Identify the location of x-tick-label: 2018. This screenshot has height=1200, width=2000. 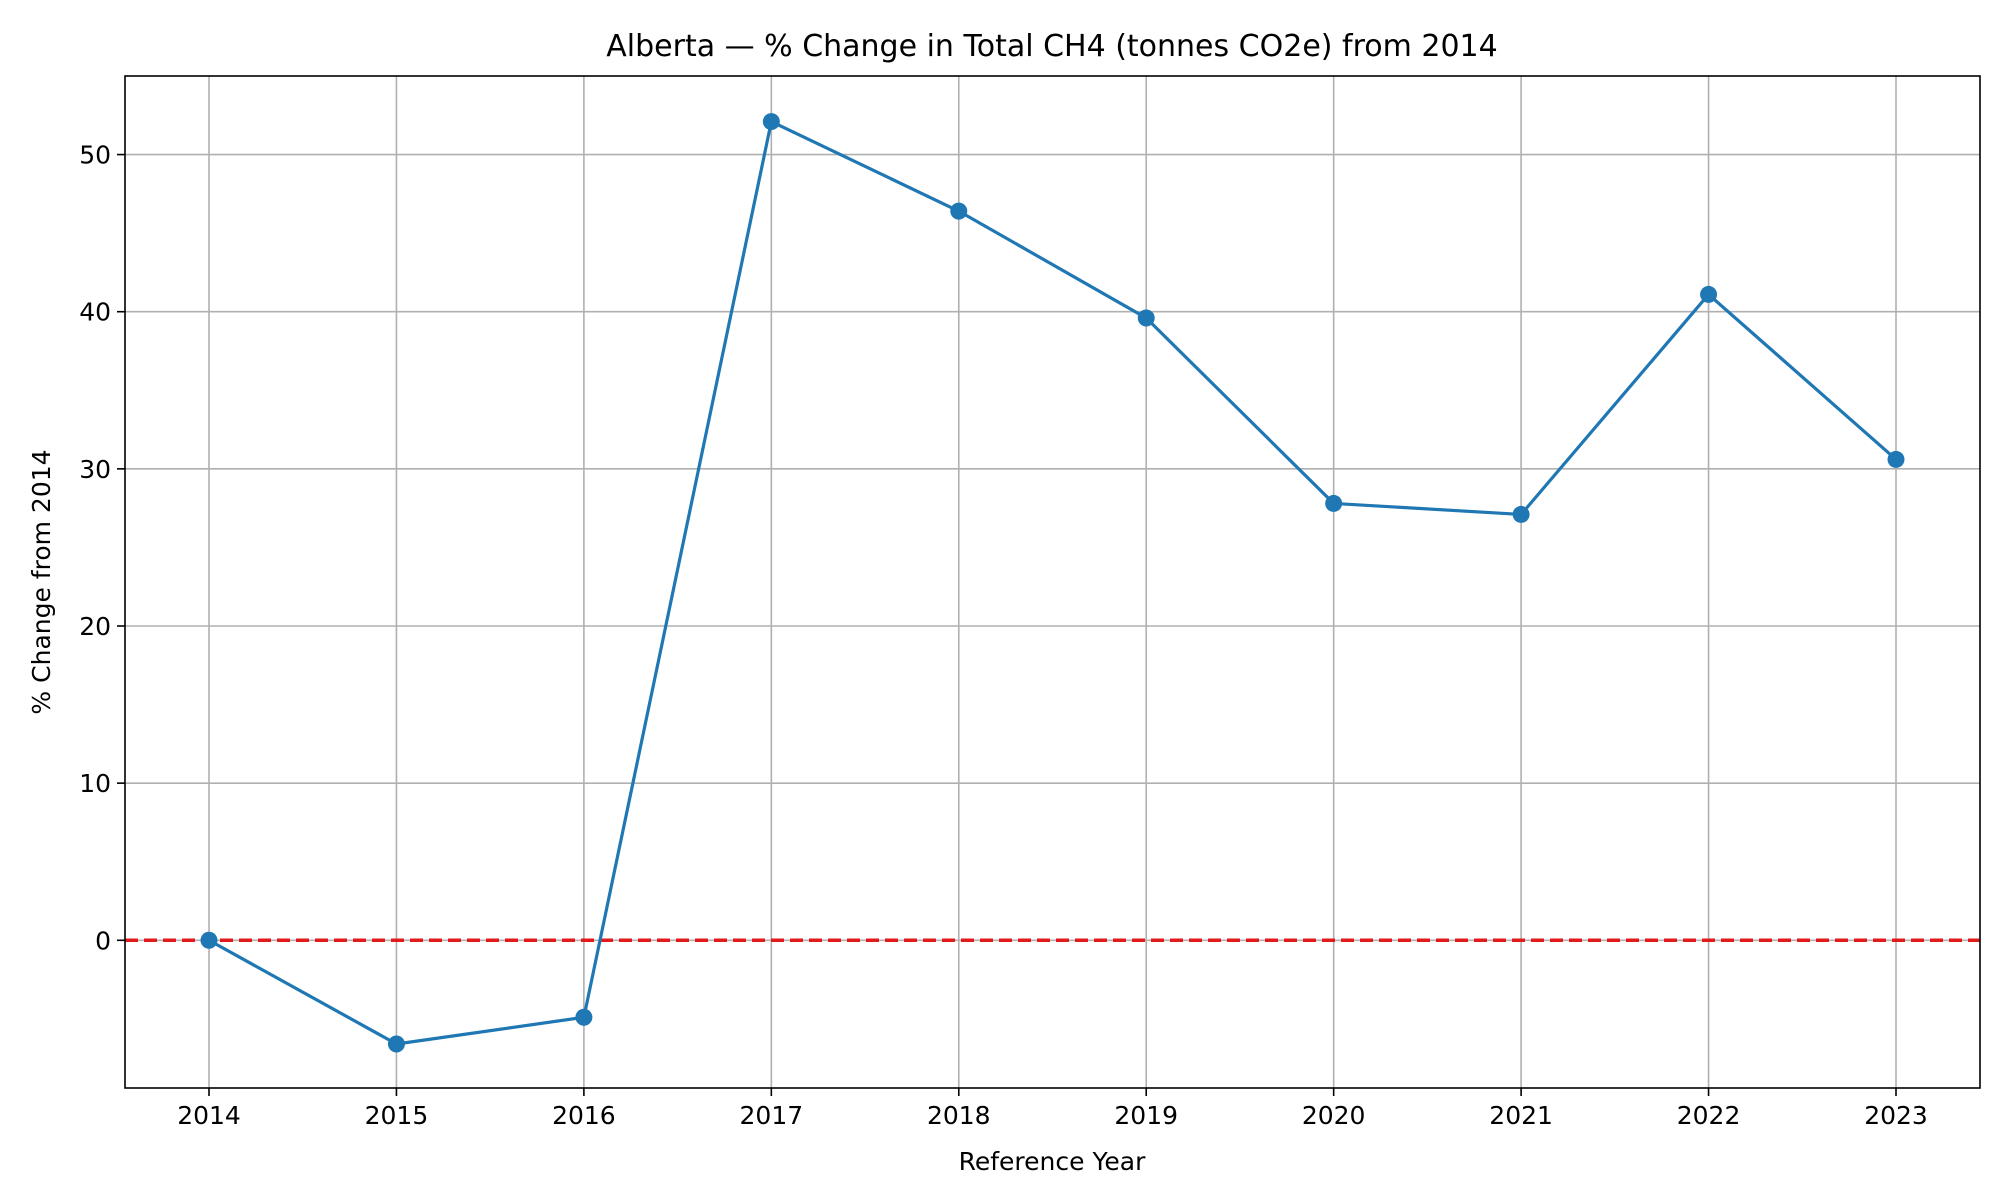
(959, 1115).